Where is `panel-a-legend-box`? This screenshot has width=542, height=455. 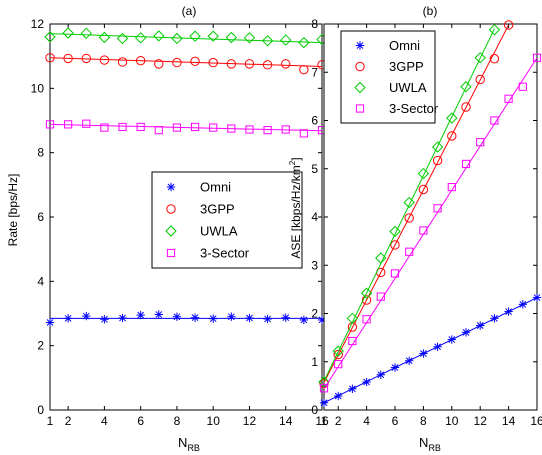
panel-a-legend-box is located at coordinates (227, 220).